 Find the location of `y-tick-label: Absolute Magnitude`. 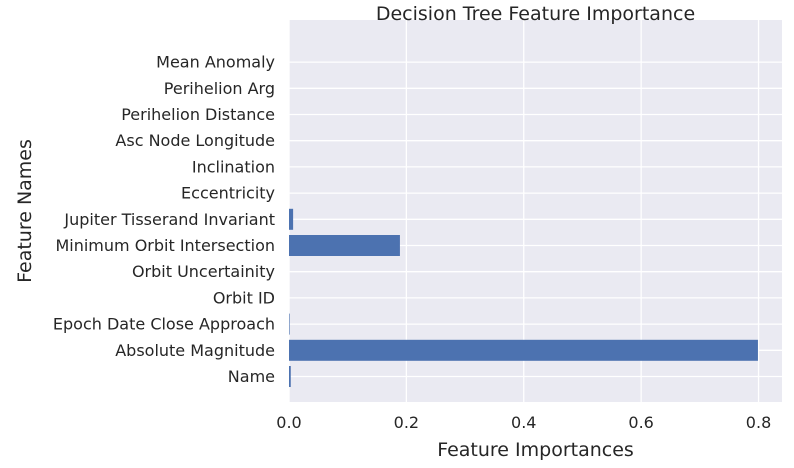

y-tick-label: Absolute Magnitude is located at coordinates (195, 350).